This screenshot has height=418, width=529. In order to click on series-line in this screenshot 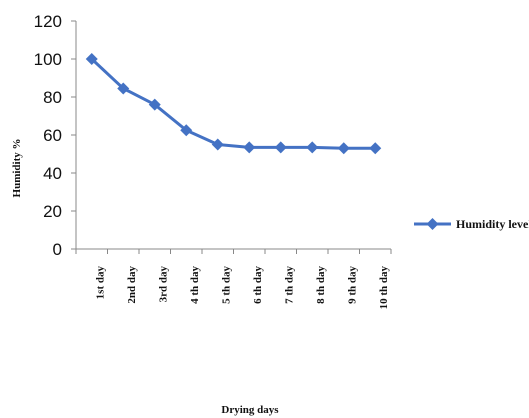, I will do `click(233, 103)`.